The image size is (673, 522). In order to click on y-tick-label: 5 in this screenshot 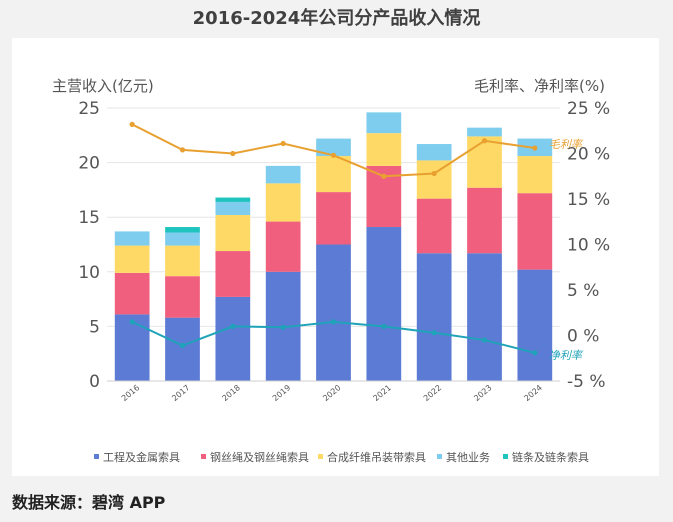, I will do `click(94, 327)`.